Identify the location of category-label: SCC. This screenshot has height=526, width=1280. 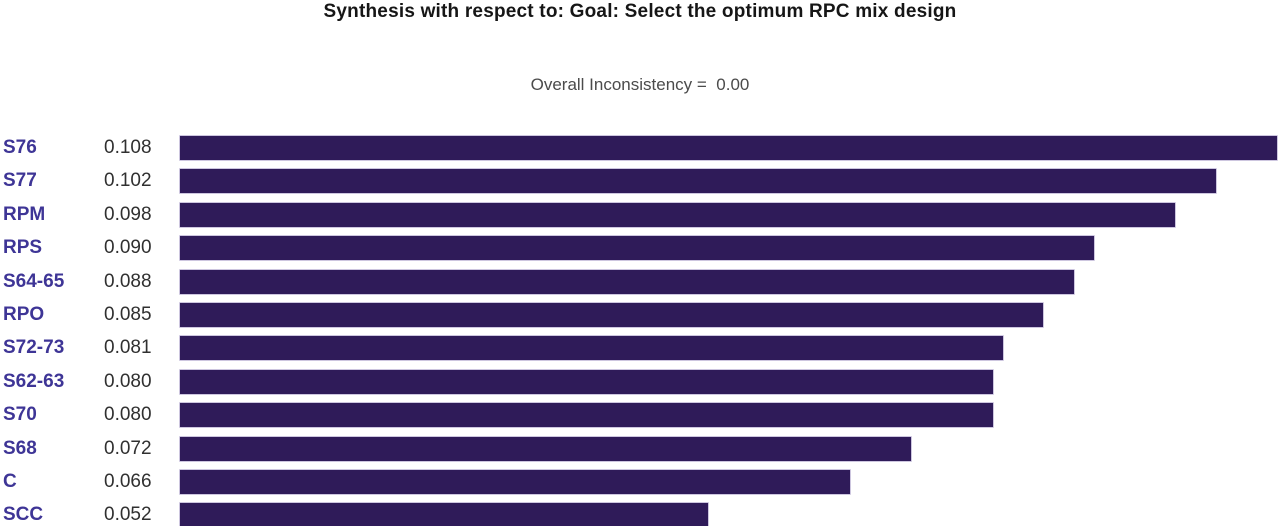
(23, 515).